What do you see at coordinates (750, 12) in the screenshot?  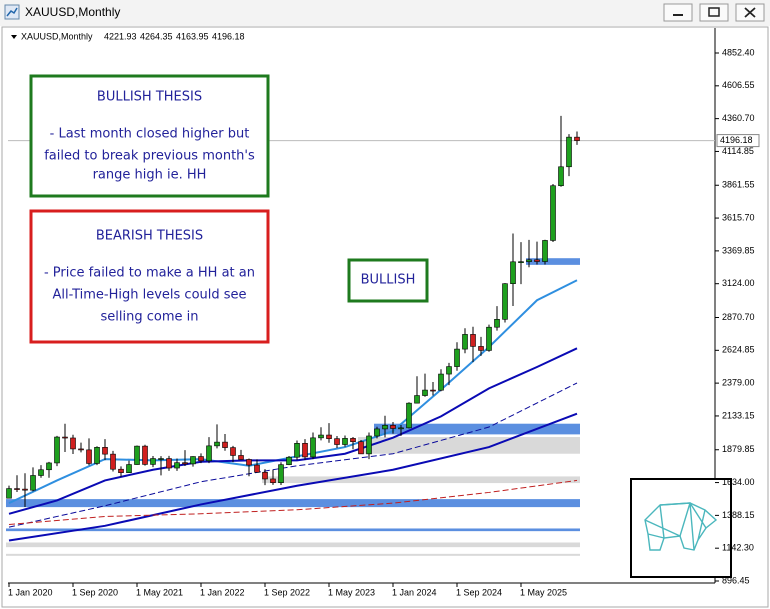 I see `close-glyph` at bounding box center [750, 12].